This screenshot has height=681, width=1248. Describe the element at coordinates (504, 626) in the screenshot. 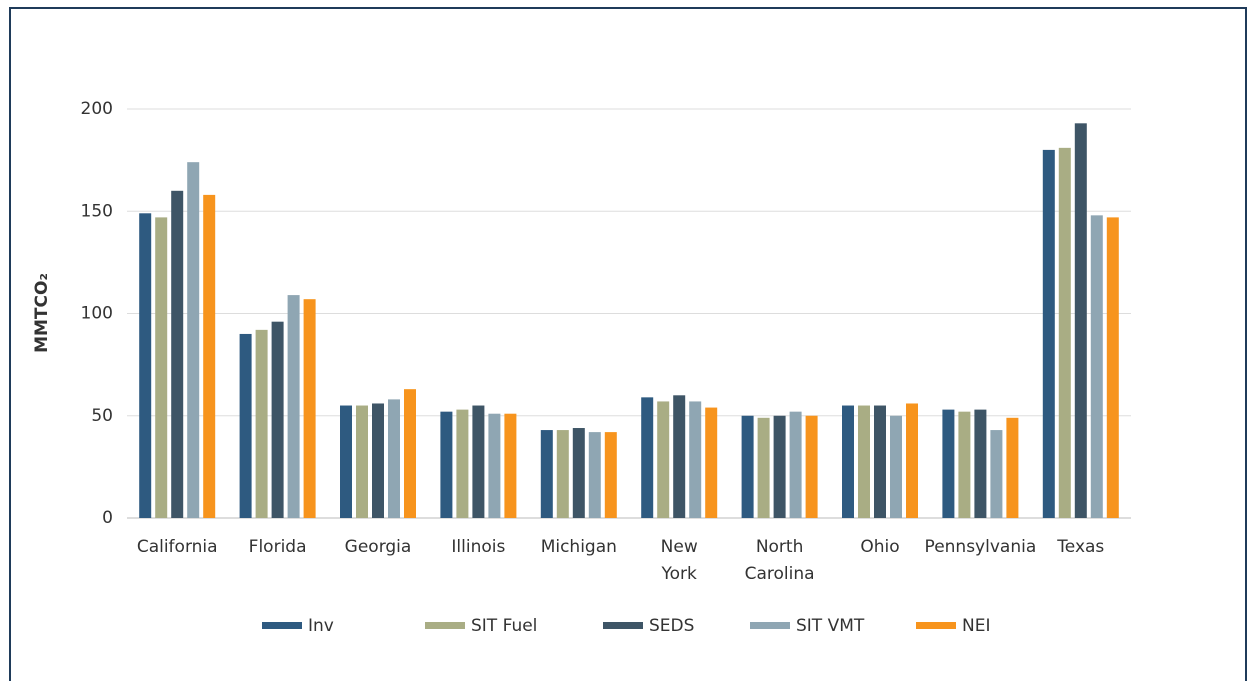

I see `legend-label: SIT Fuel` at that location.